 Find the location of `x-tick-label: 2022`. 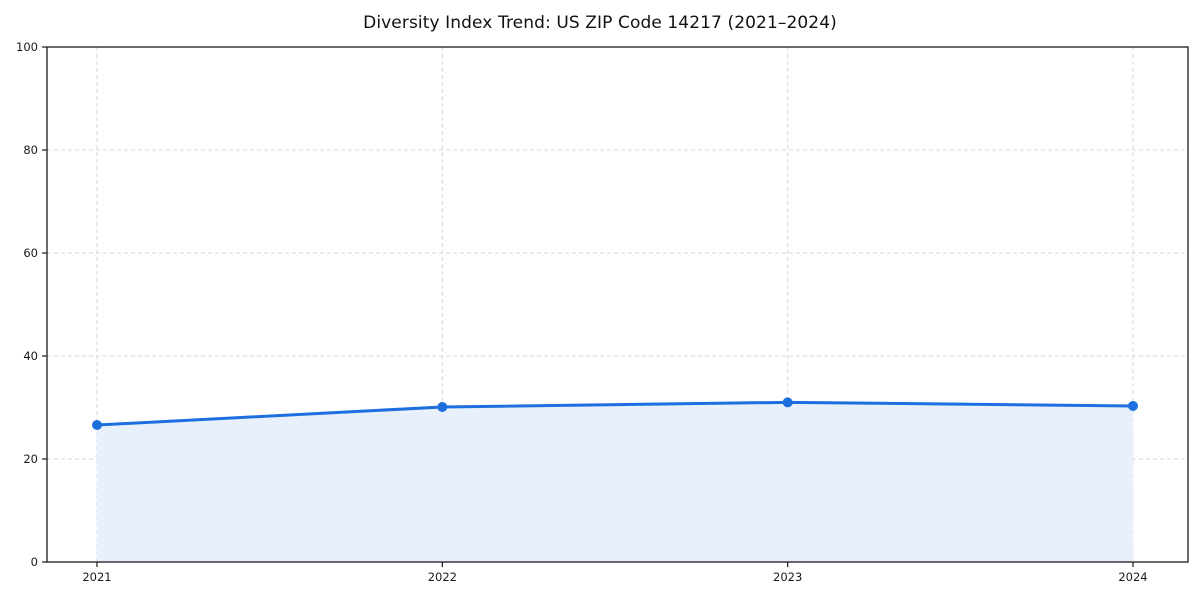

x-tick-label: 2022 is located at coordinates (442, 577).